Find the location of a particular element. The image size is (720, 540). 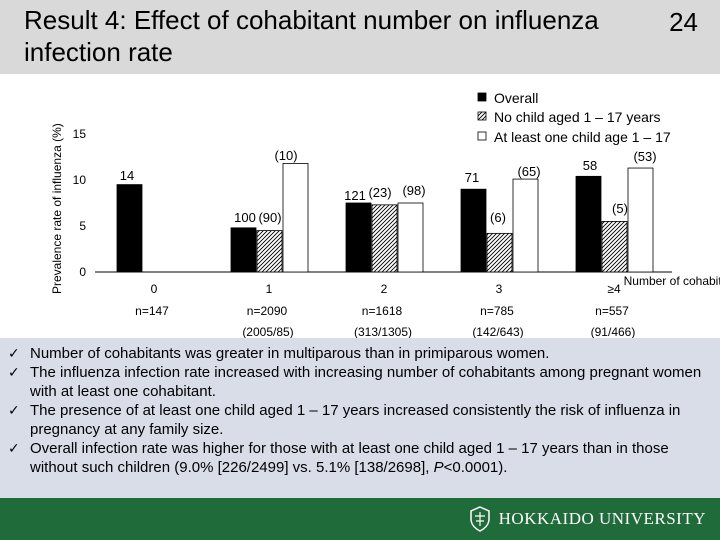

data-label: 121 is located at coordinates (355, 195).